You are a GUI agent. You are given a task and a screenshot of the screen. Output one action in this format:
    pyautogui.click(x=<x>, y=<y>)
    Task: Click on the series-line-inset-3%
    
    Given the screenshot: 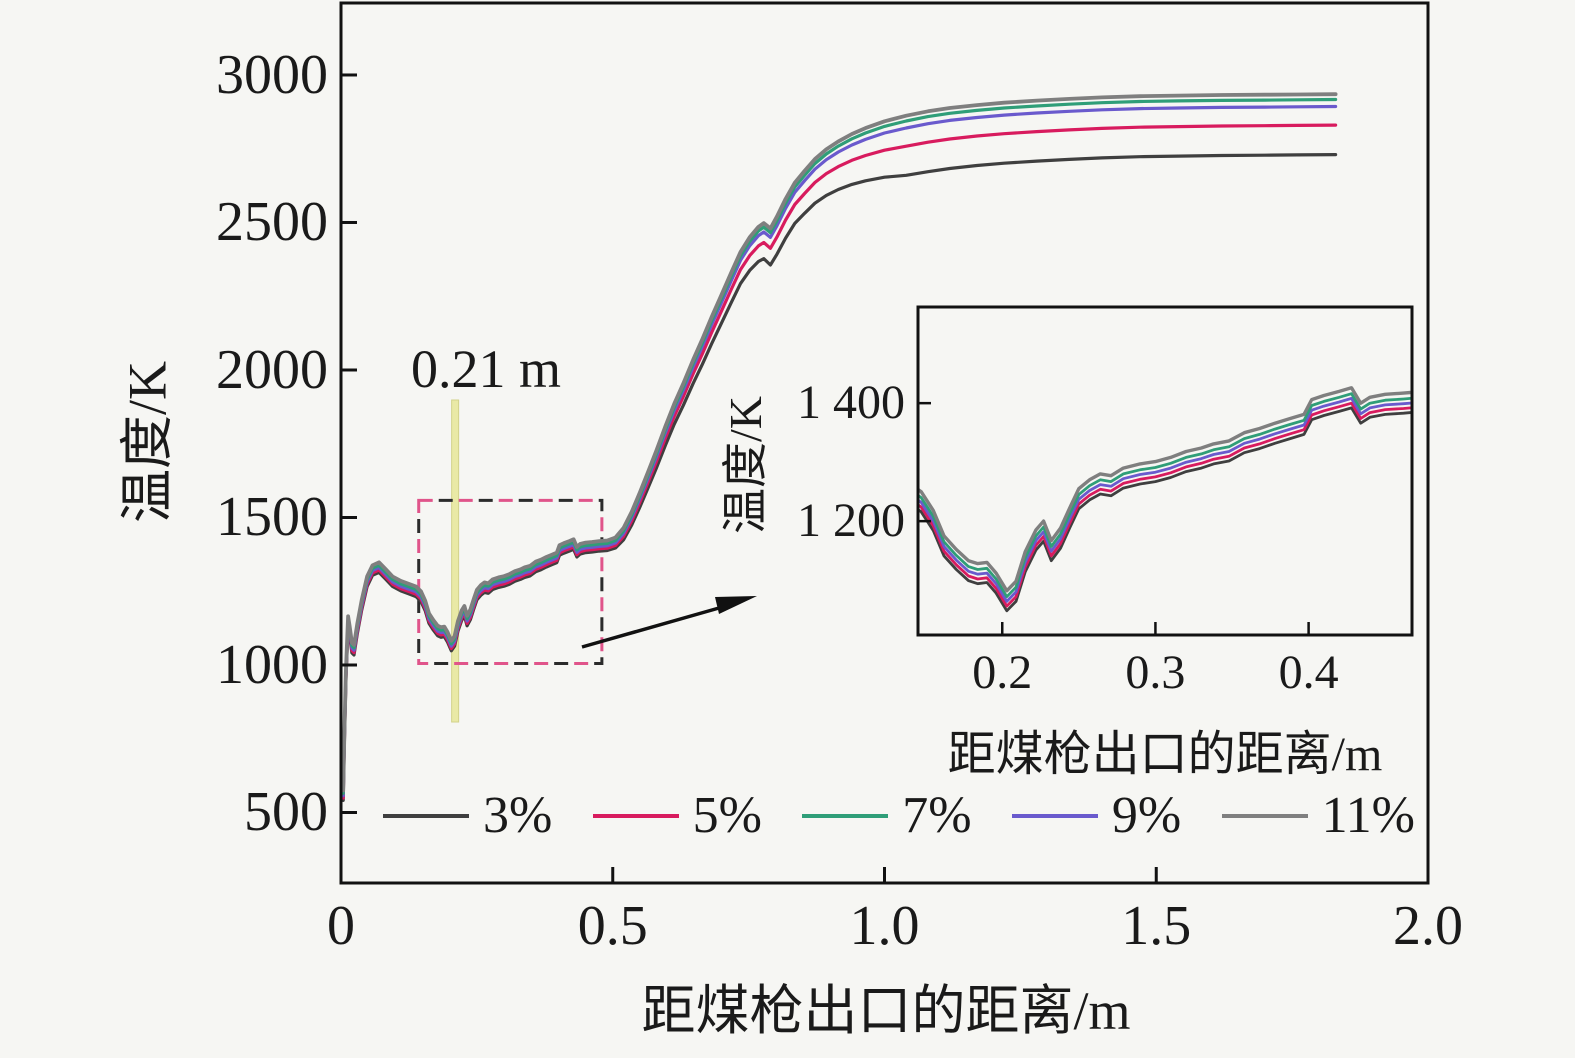 What is the action you would take?
    pyautogui.click(x=1165, y=509)
    